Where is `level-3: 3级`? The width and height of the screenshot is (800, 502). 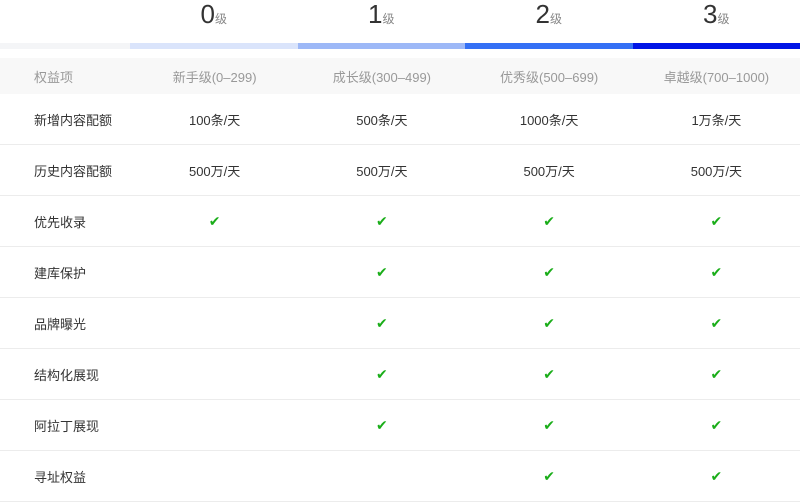 level-3: 3级 is located at coordinates (716, 20).